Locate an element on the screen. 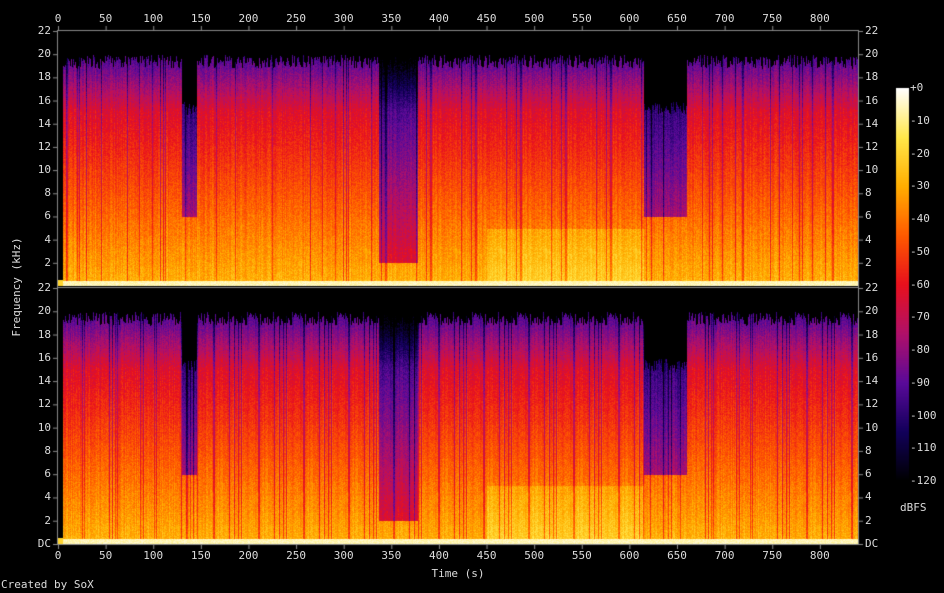 This screenshot has height=593, width=944. x-tick-top: 300 is located at coordinates (343, 18).